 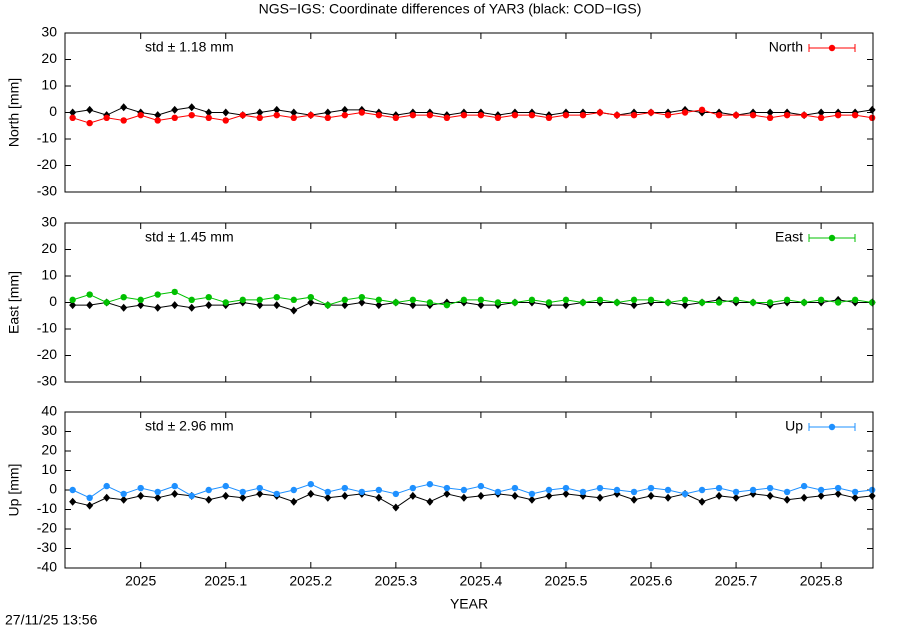 I want to click on y-tick-label: 30, so click(x=49, y=430).